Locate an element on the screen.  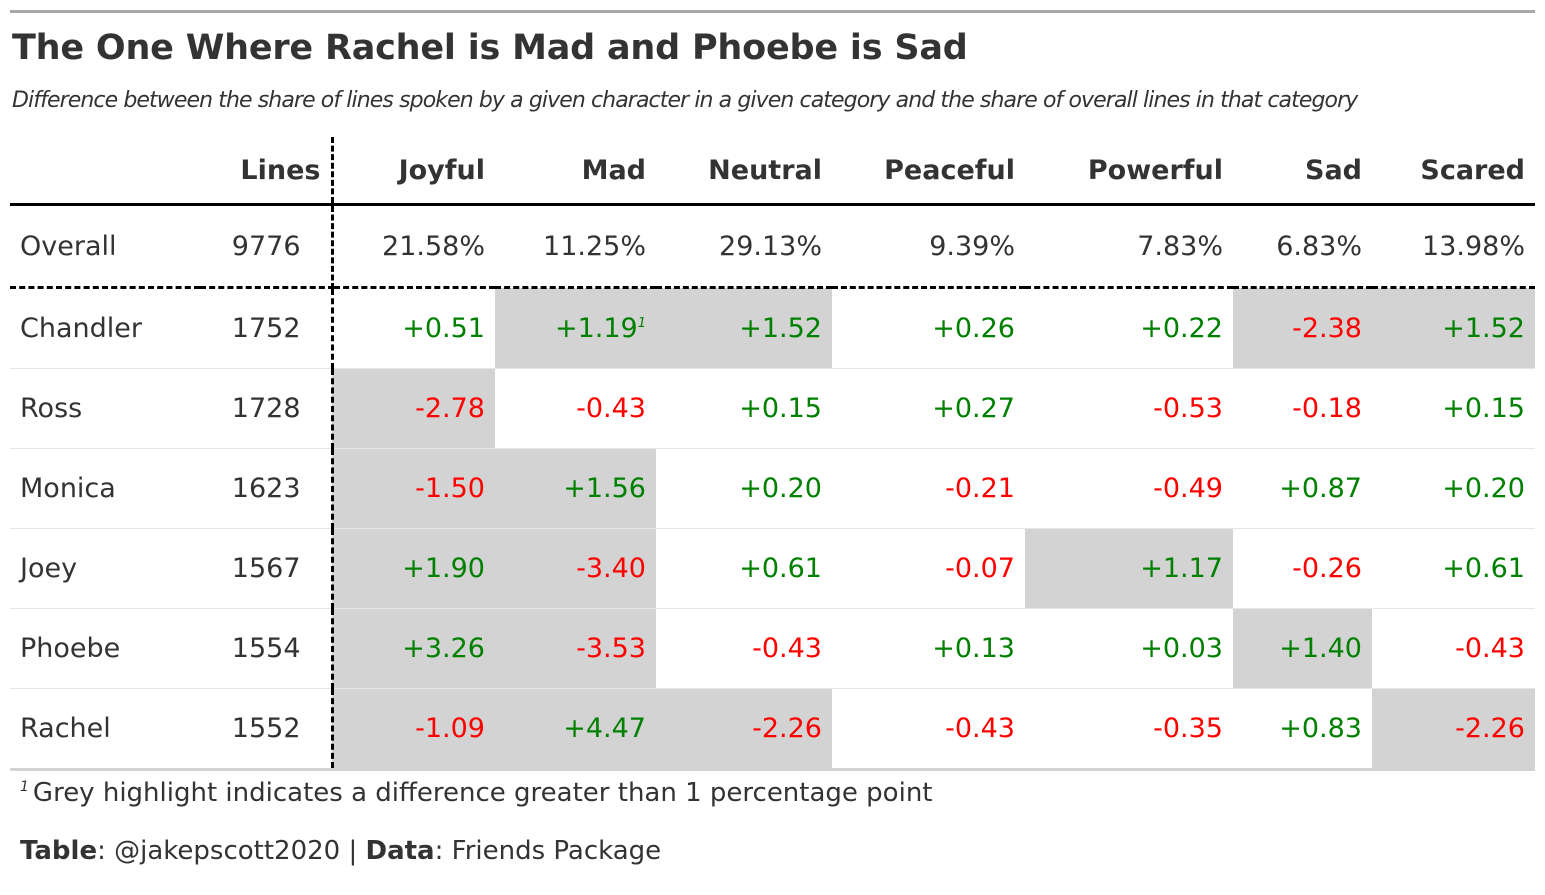
sad-cell: +0.83 is located at coordinates (1302, 729).